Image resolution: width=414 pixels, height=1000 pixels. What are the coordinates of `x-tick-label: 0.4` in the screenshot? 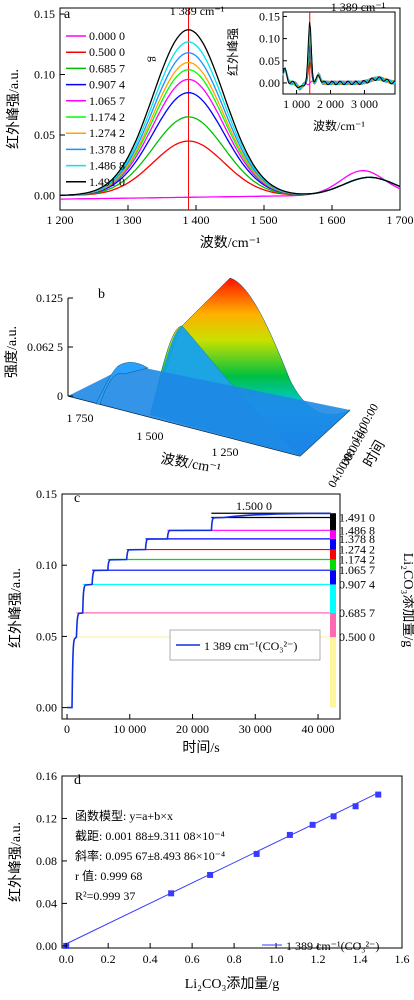 It's located at (150, 959).